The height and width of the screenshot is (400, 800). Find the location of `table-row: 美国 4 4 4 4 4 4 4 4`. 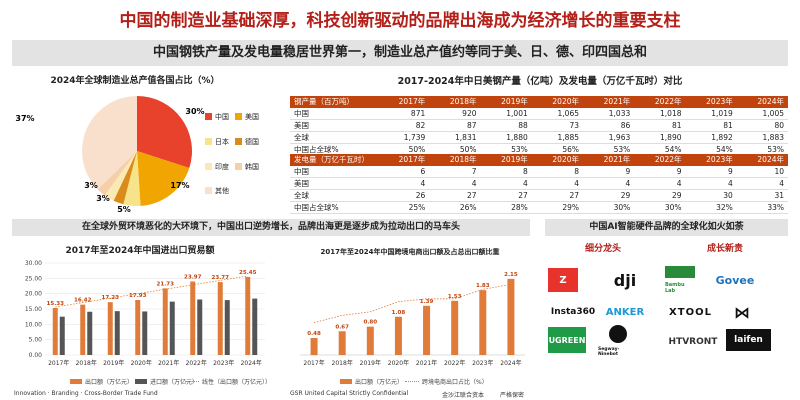

table-row: 美国 4 4 4 4 4 4 4 4 is located at coordinates (539, 183).